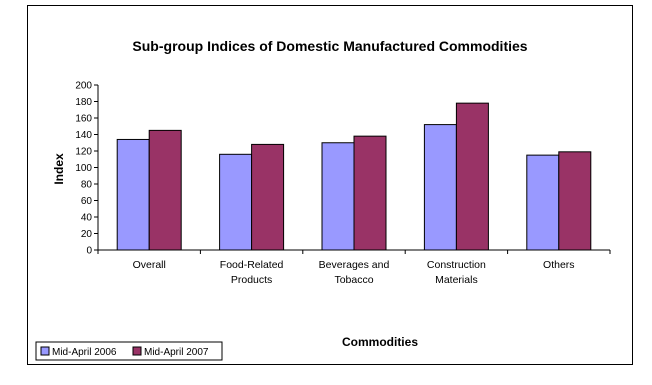 The width and height of the screenshot is (652, 385). I want to click on y-tick-label: 20, so click(87, 234).